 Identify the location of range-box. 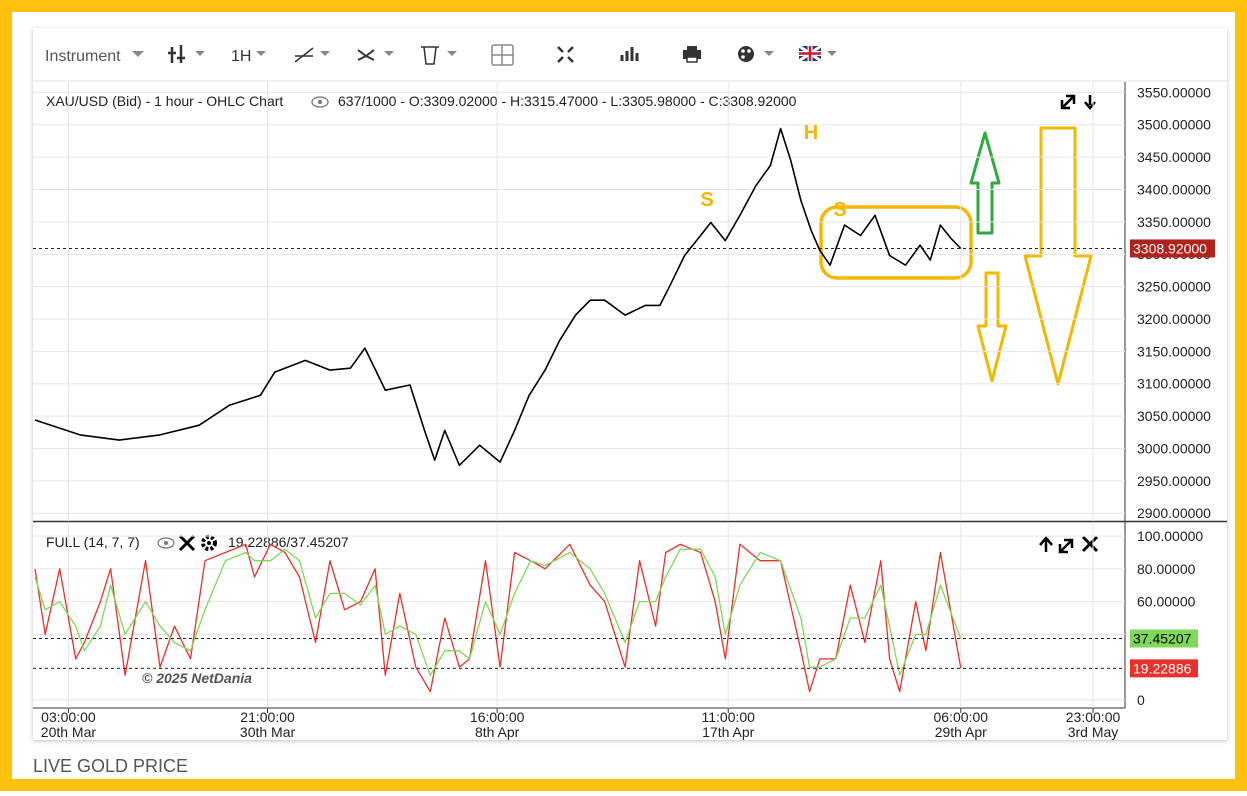
(896, 242).